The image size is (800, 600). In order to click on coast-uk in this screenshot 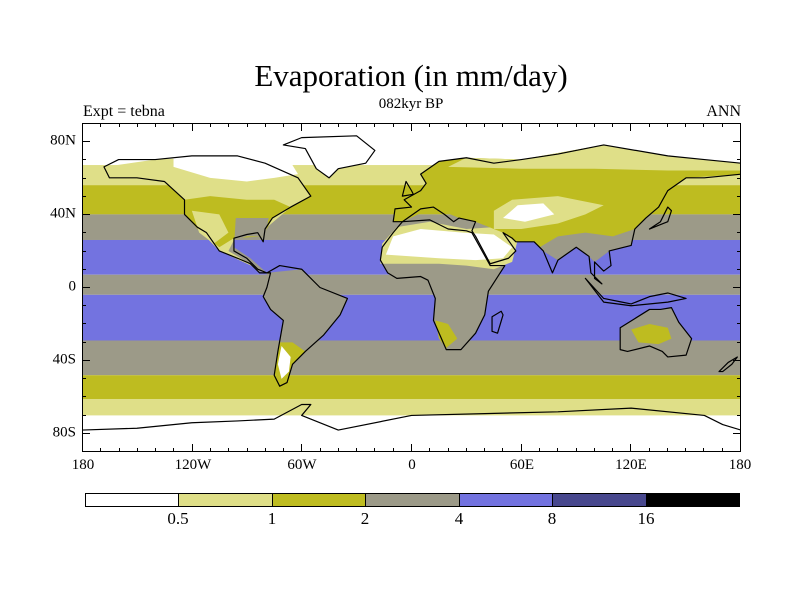, I will do `click(407, 188)`.